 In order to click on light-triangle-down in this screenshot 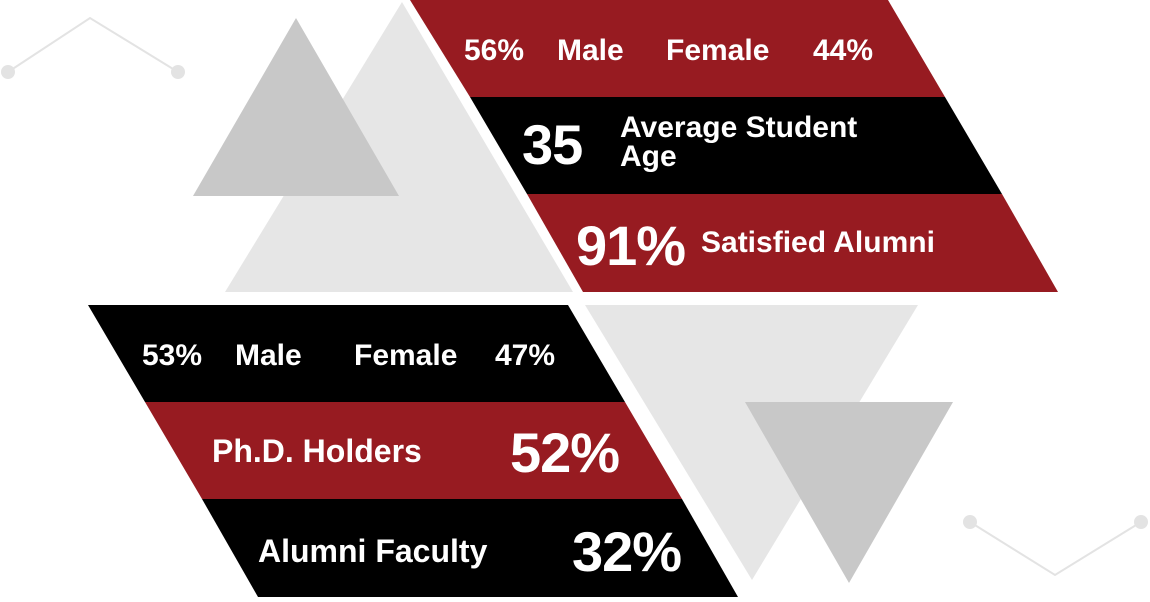, I will do `click(751, 442)`.